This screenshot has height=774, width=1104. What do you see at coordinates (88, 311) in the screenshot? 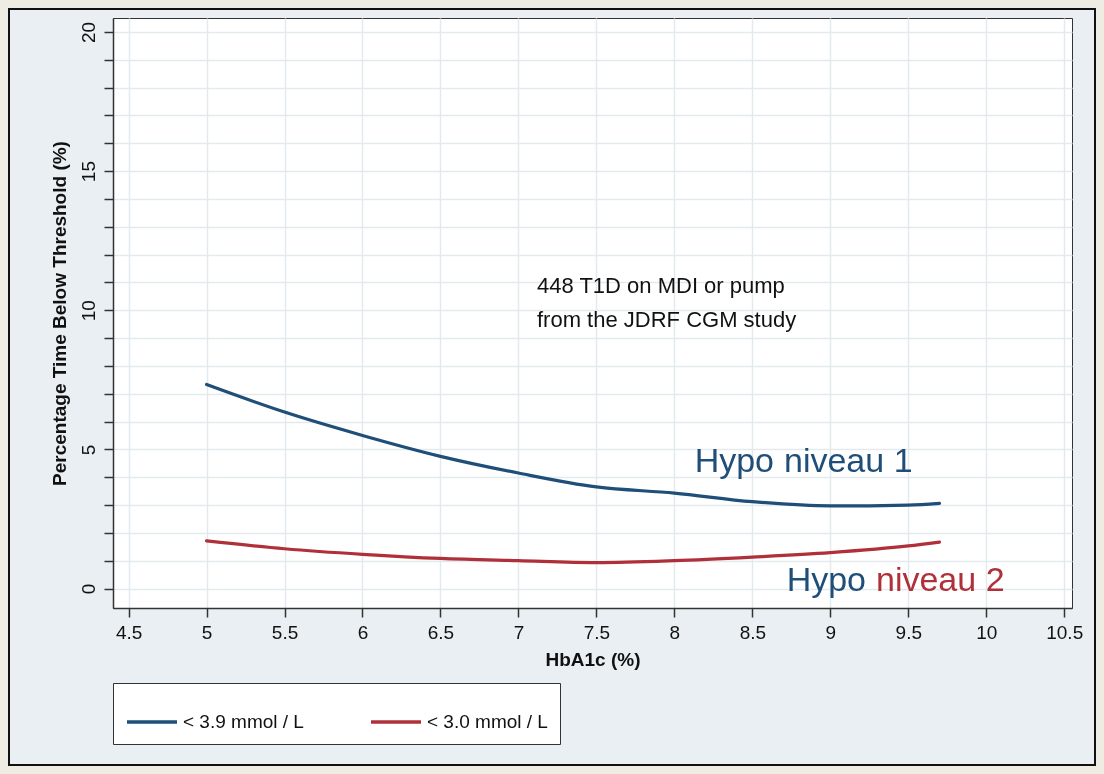
I see `y-tick-label: 10` at bounding box center [88, 311].